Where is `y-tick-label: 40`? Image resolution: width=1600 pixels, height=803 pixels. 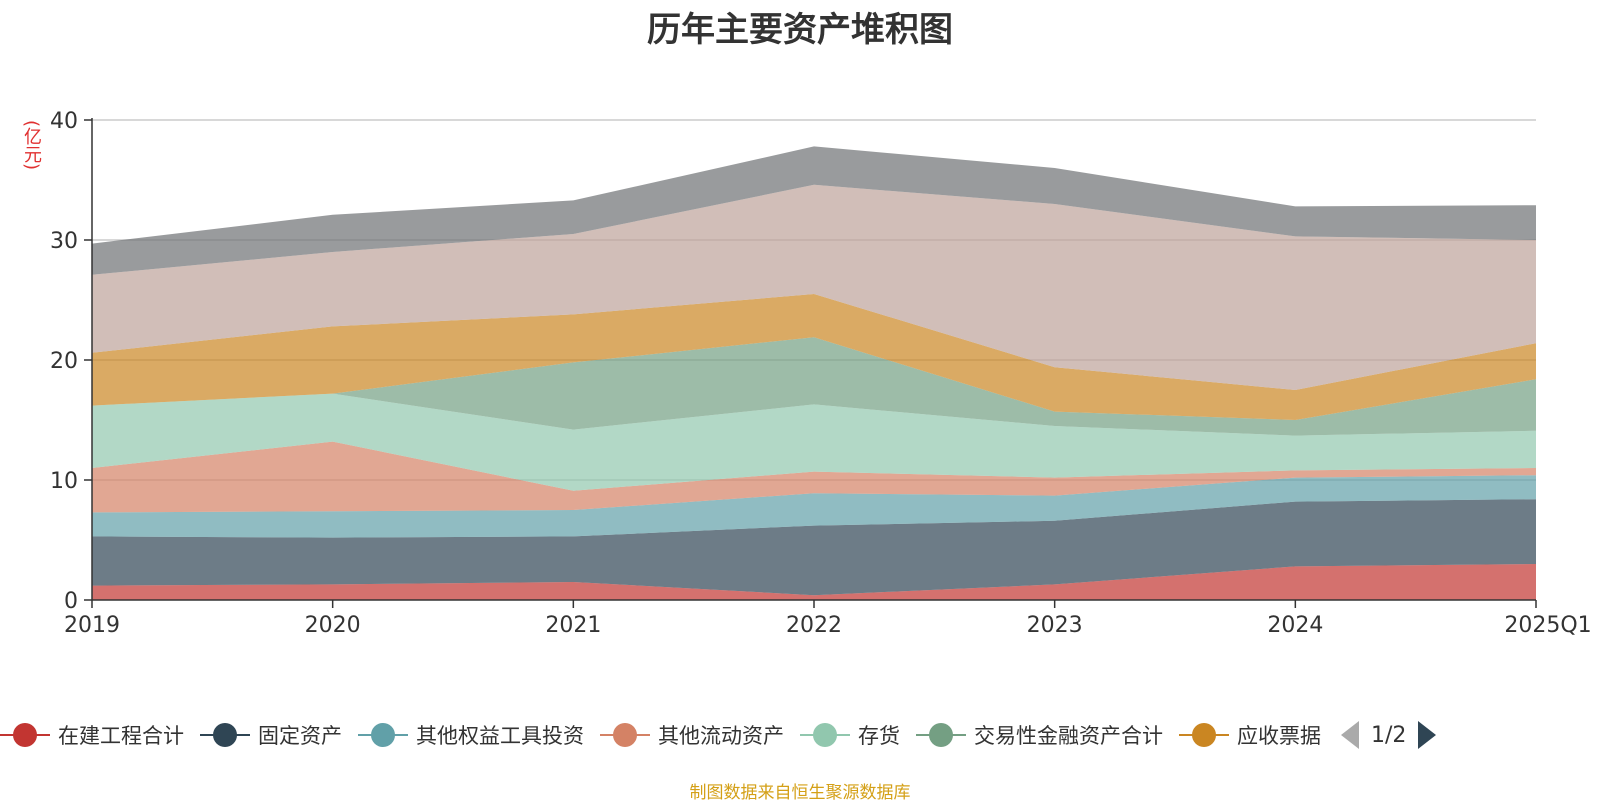 y-tick-label: 40 is located at coordinates (64, 121).